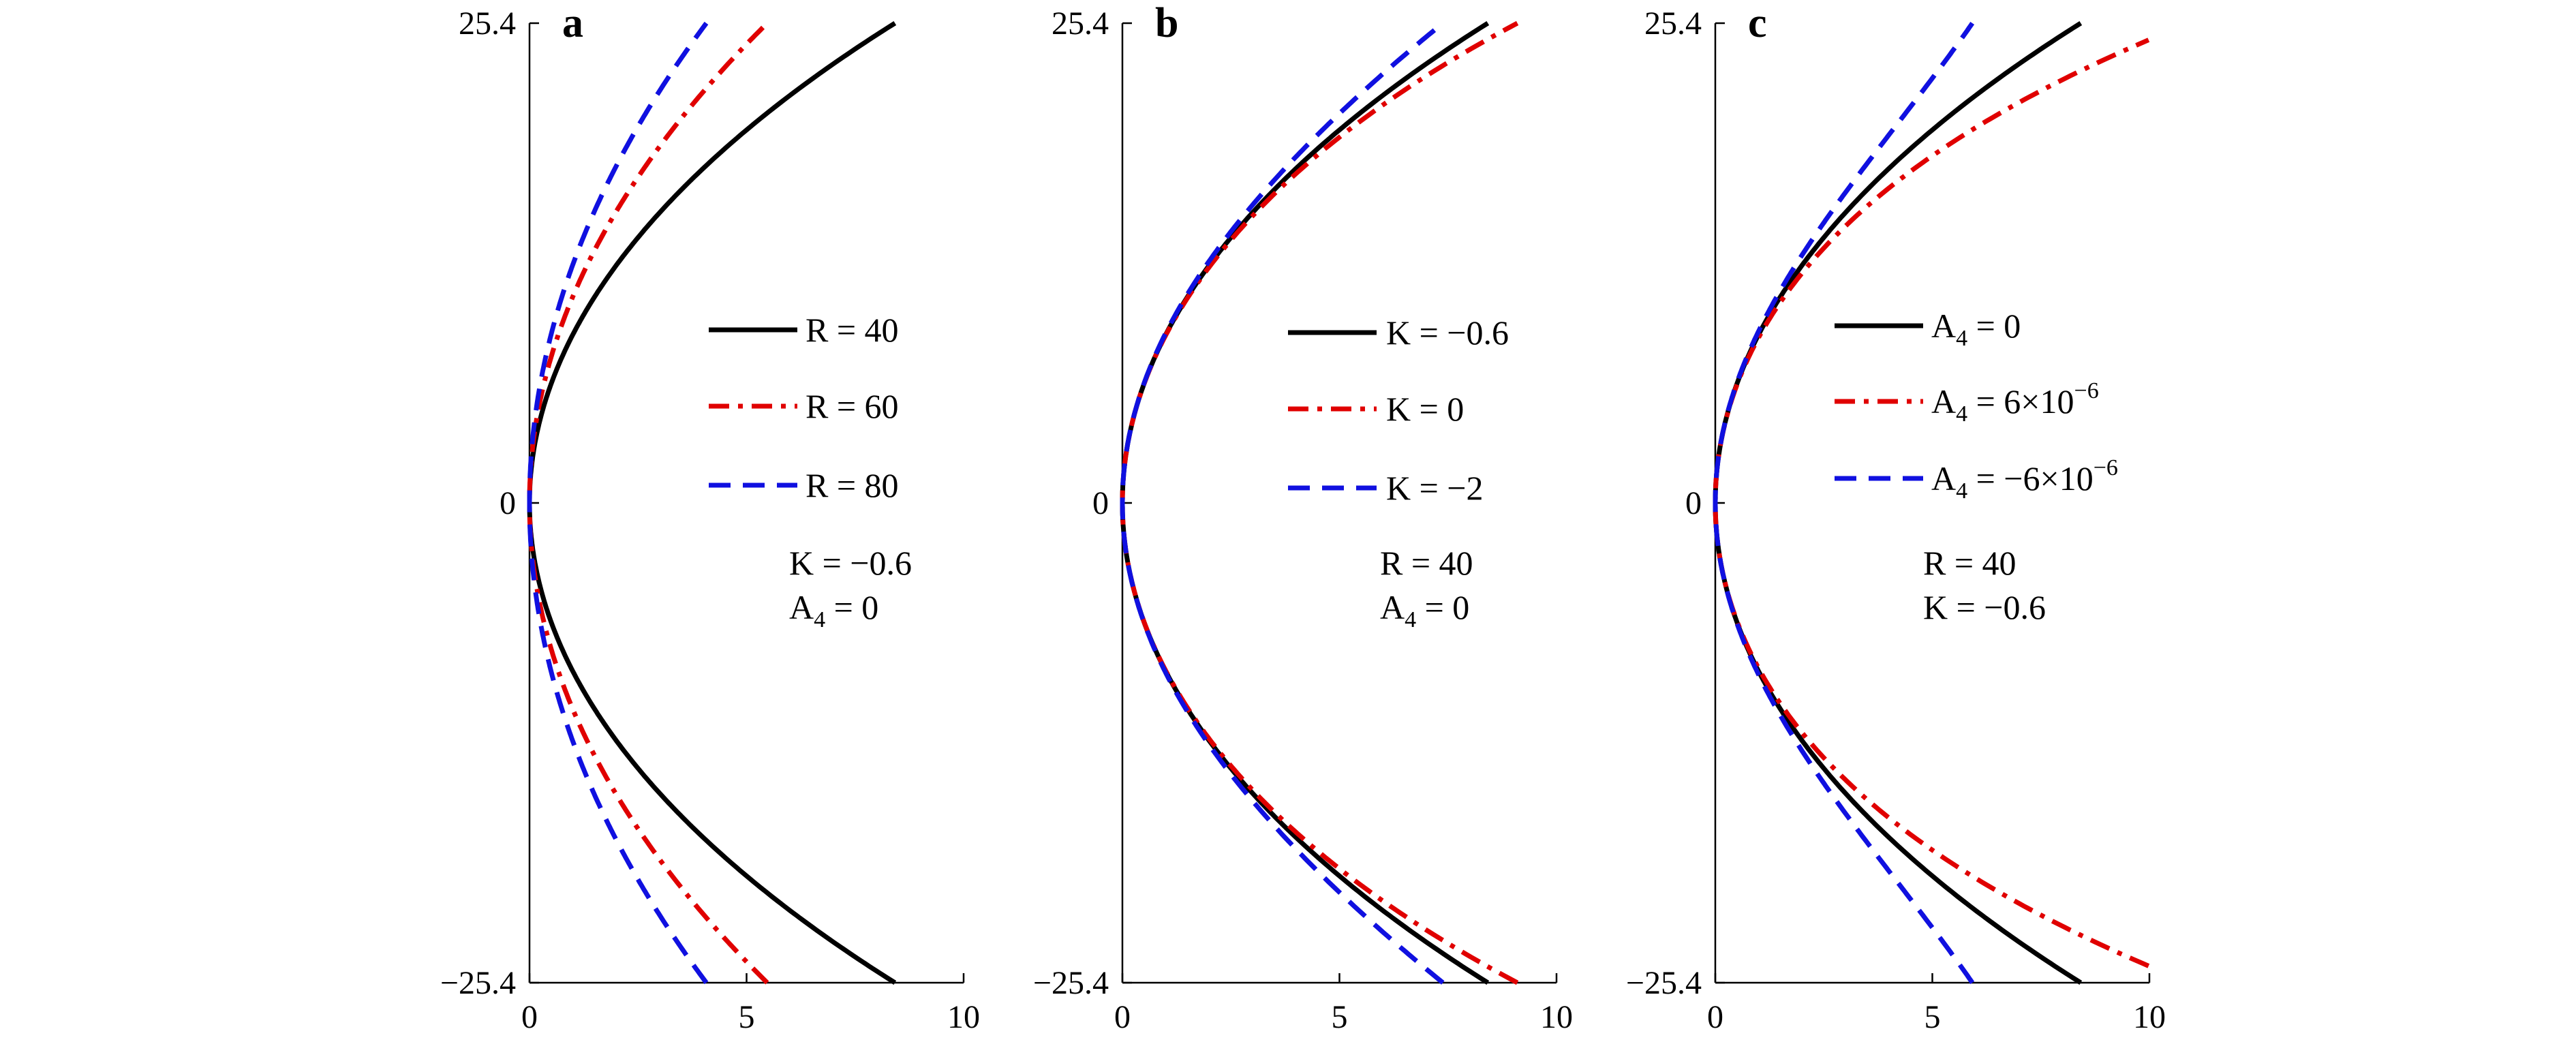 This screenshot has height=1042, width=2576. Describe the element at coordinates (852, 485) in the screenshot. I see `legend-label: R = 80` at that location.